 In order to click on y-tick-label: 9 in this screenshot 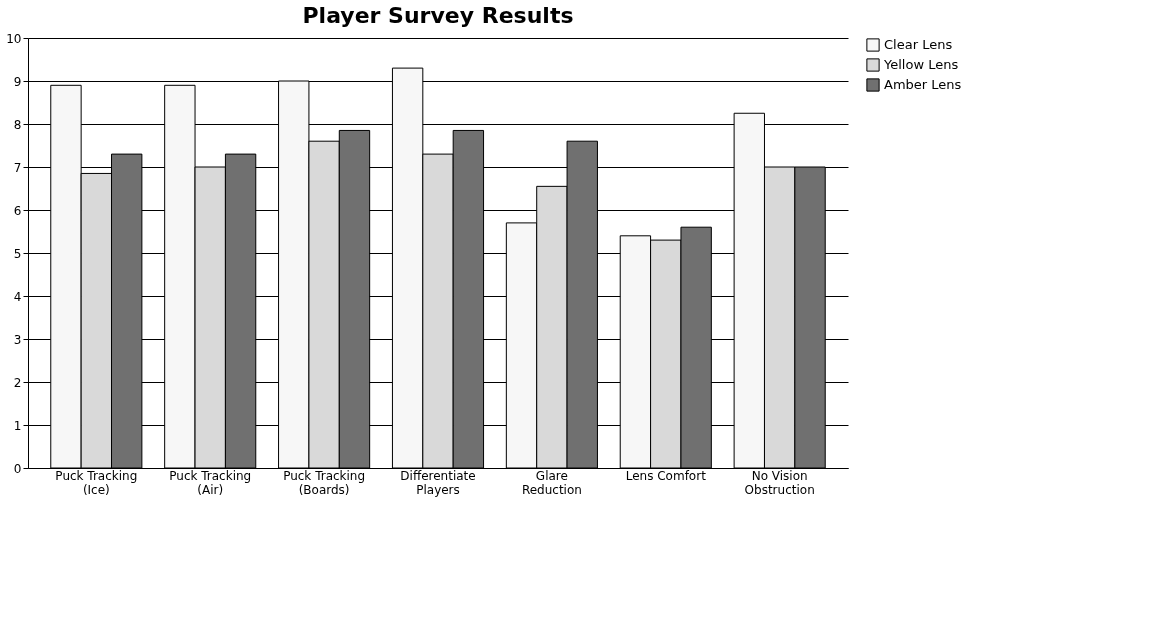, I will do `click(17, 81)`.